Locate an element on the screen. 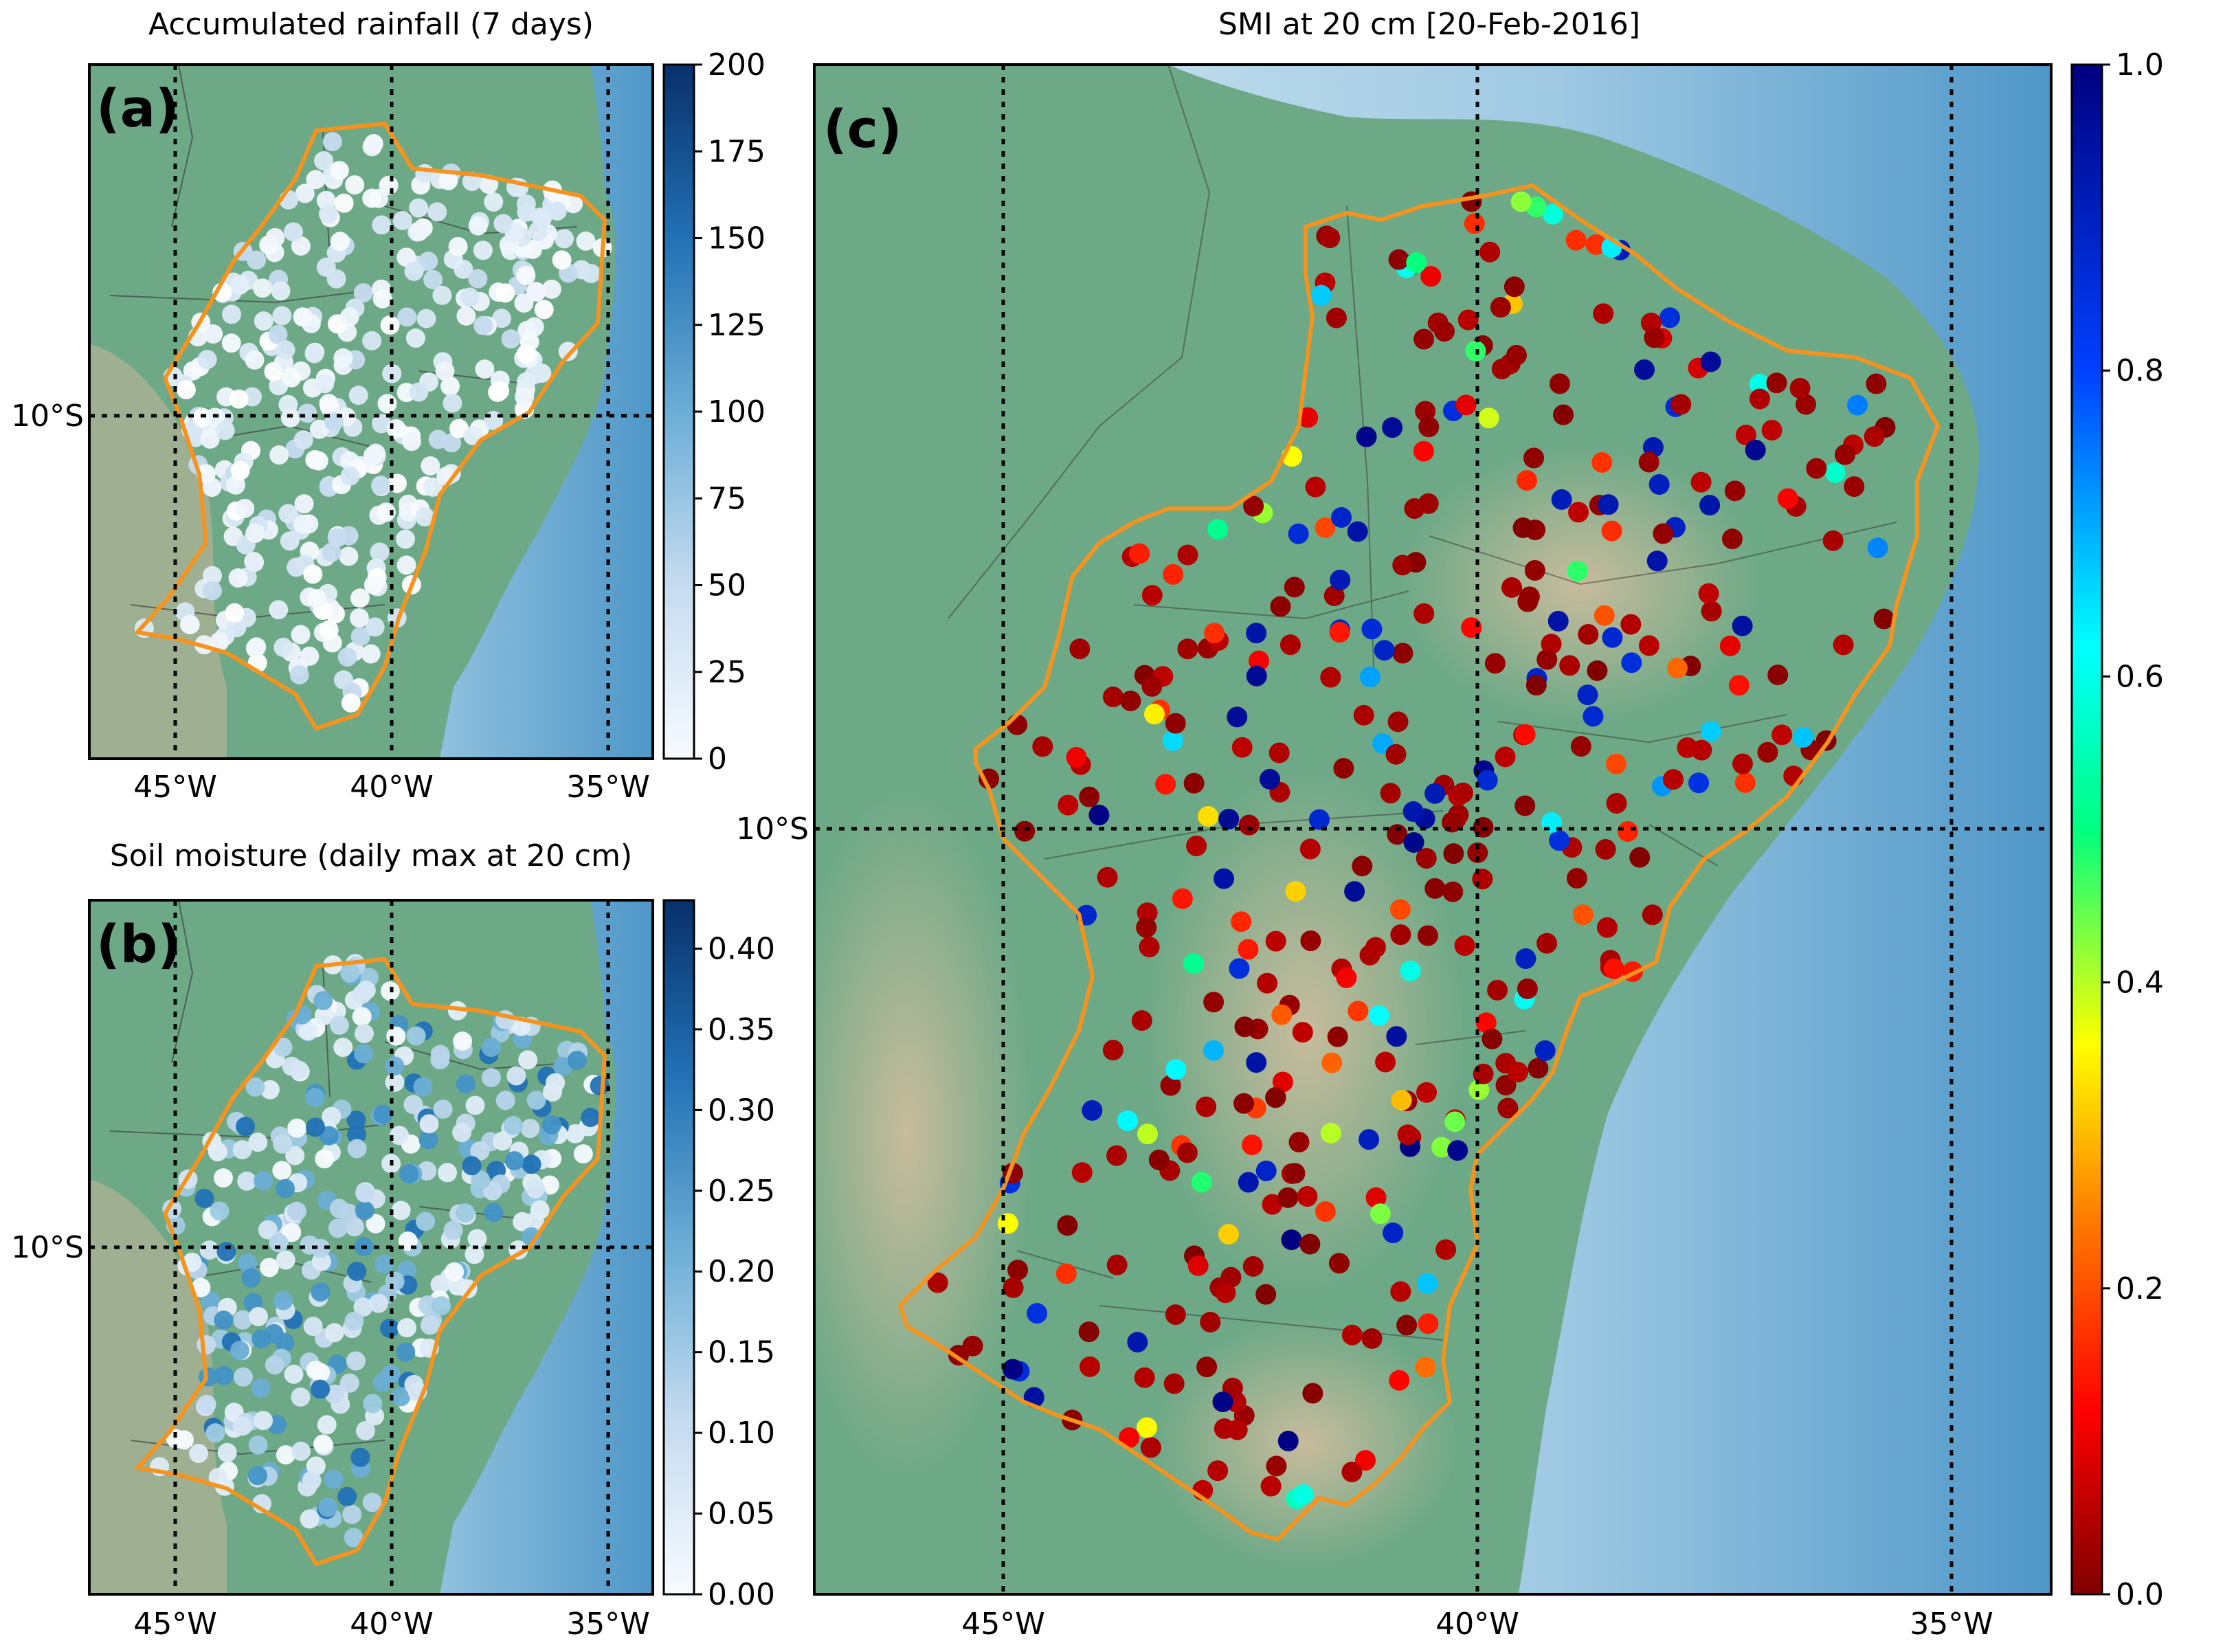 This screenshot has height=1652, width=2236. panel-c-lon-40: 40°W is located at coordinates (1477, 1624).